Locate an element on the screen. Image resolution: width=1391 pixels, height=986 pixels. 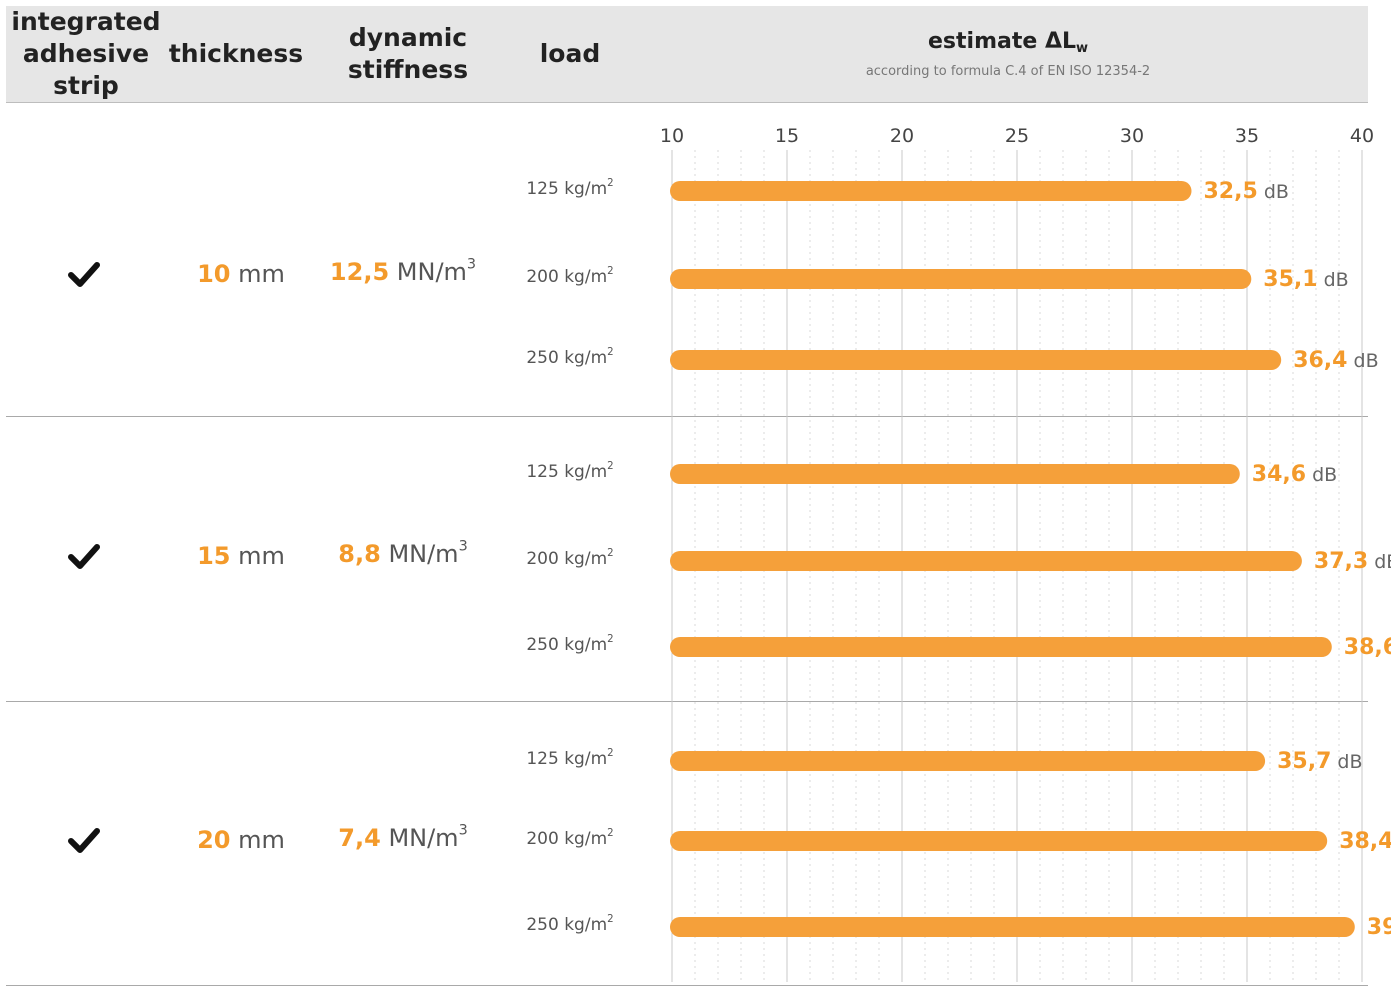
thickness-value: 15 mm is located at coordinates (241, 556).